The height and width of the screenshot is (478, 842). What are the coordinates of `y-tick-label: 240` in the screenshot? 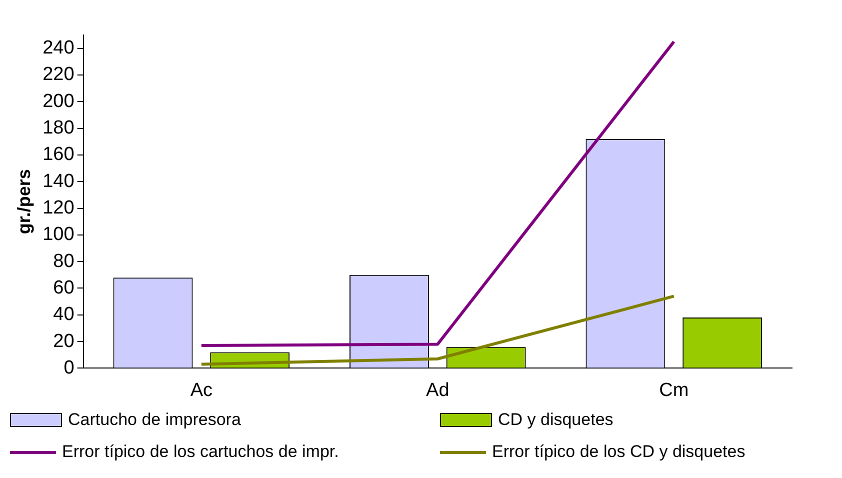 It's located at (58, 48).